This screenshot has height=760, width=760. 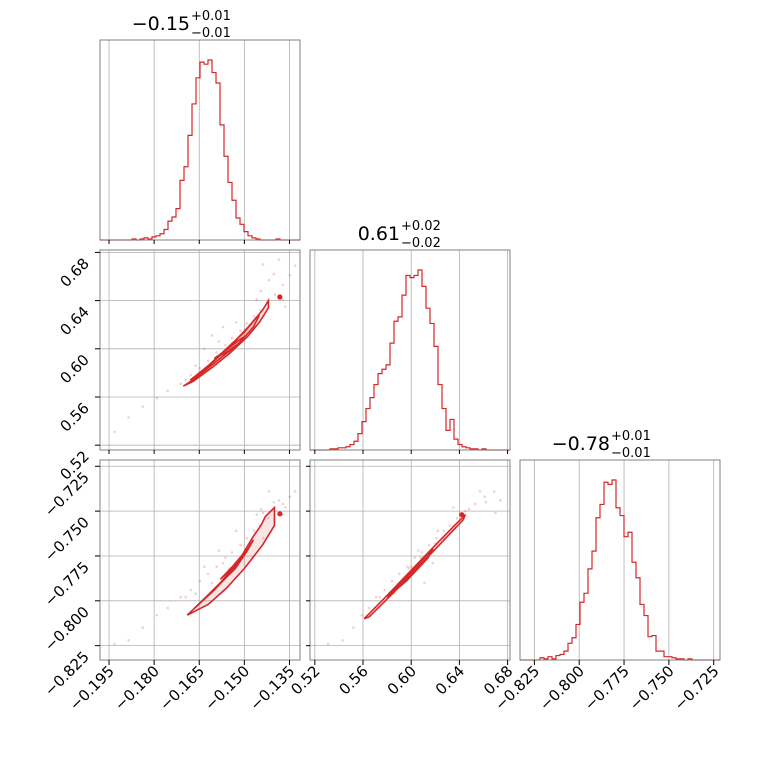 What do you see at coordinates (74, 417) in the screenshot?
I see `y-tick-label: 0.56` at bounding box center [74, 417].